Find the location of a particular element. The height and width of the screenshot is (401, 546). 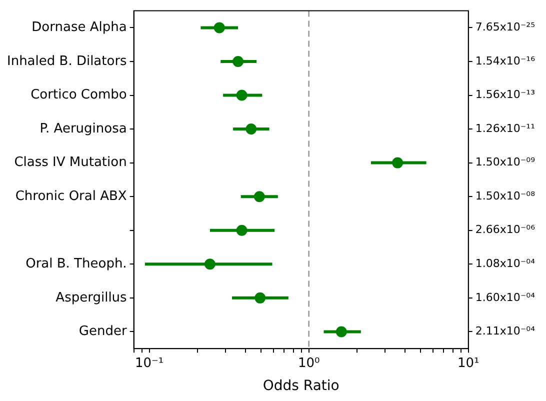

y-tick-label: Inhaled B. Dilators is located at coordinates (67, 61).